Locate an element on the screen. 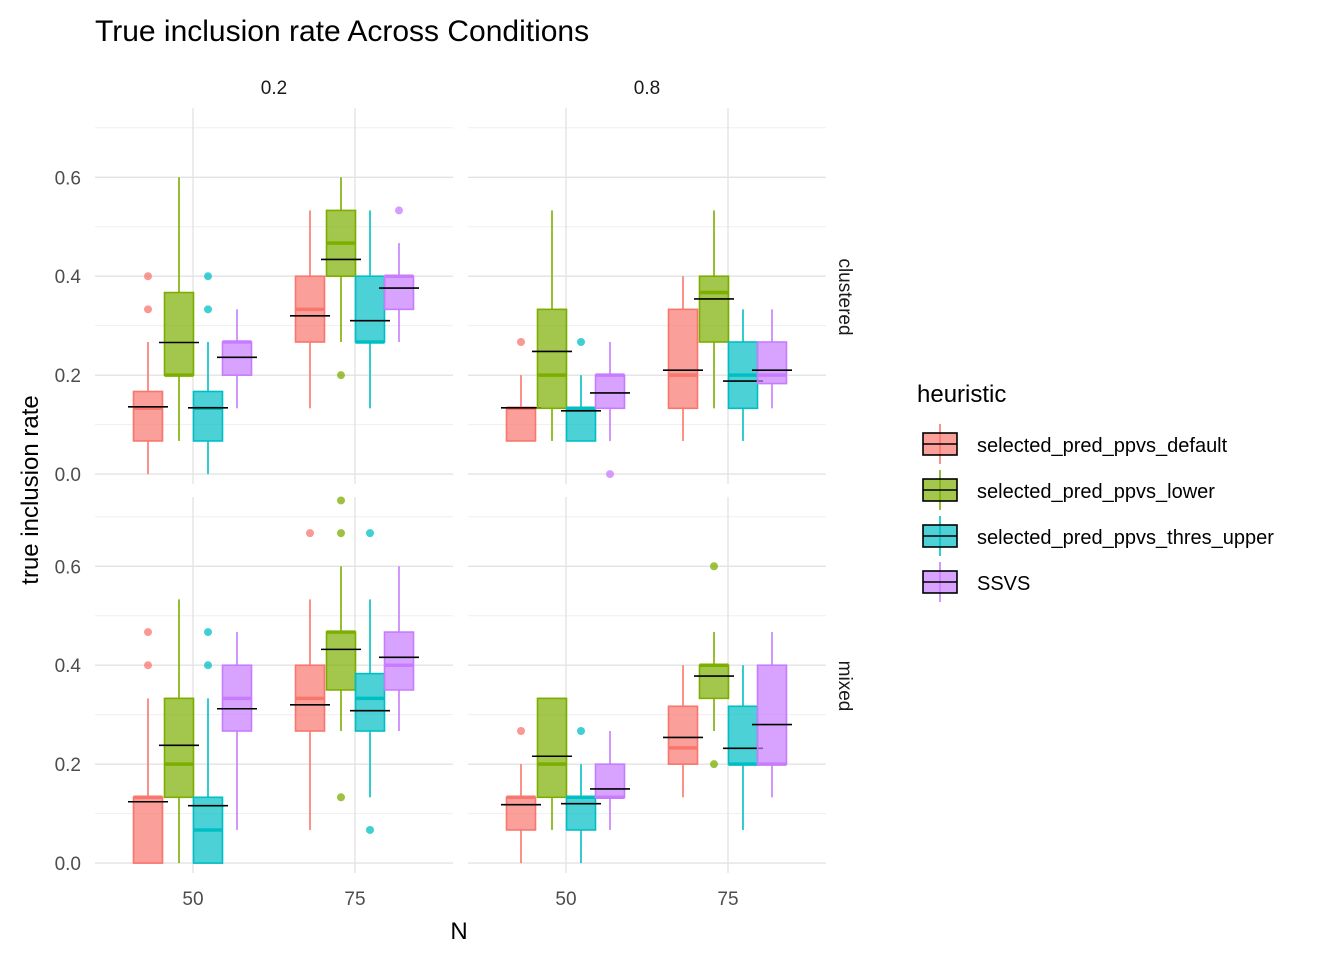 This screenshot has width=1344, height=960. legend-item-selected_pred_ppvs_thres_upper: selected_pred_ppvs_thres_upper is located at coordinates (1098, 536).